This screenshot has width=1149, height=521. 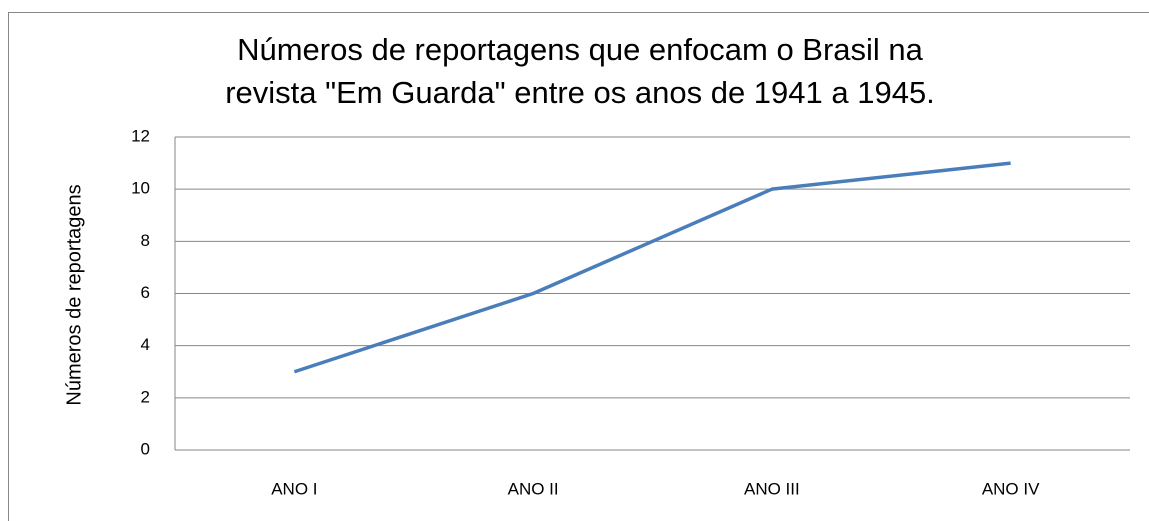 I want to click on x-tick-label: ANO III, so click(x=772, y=488).